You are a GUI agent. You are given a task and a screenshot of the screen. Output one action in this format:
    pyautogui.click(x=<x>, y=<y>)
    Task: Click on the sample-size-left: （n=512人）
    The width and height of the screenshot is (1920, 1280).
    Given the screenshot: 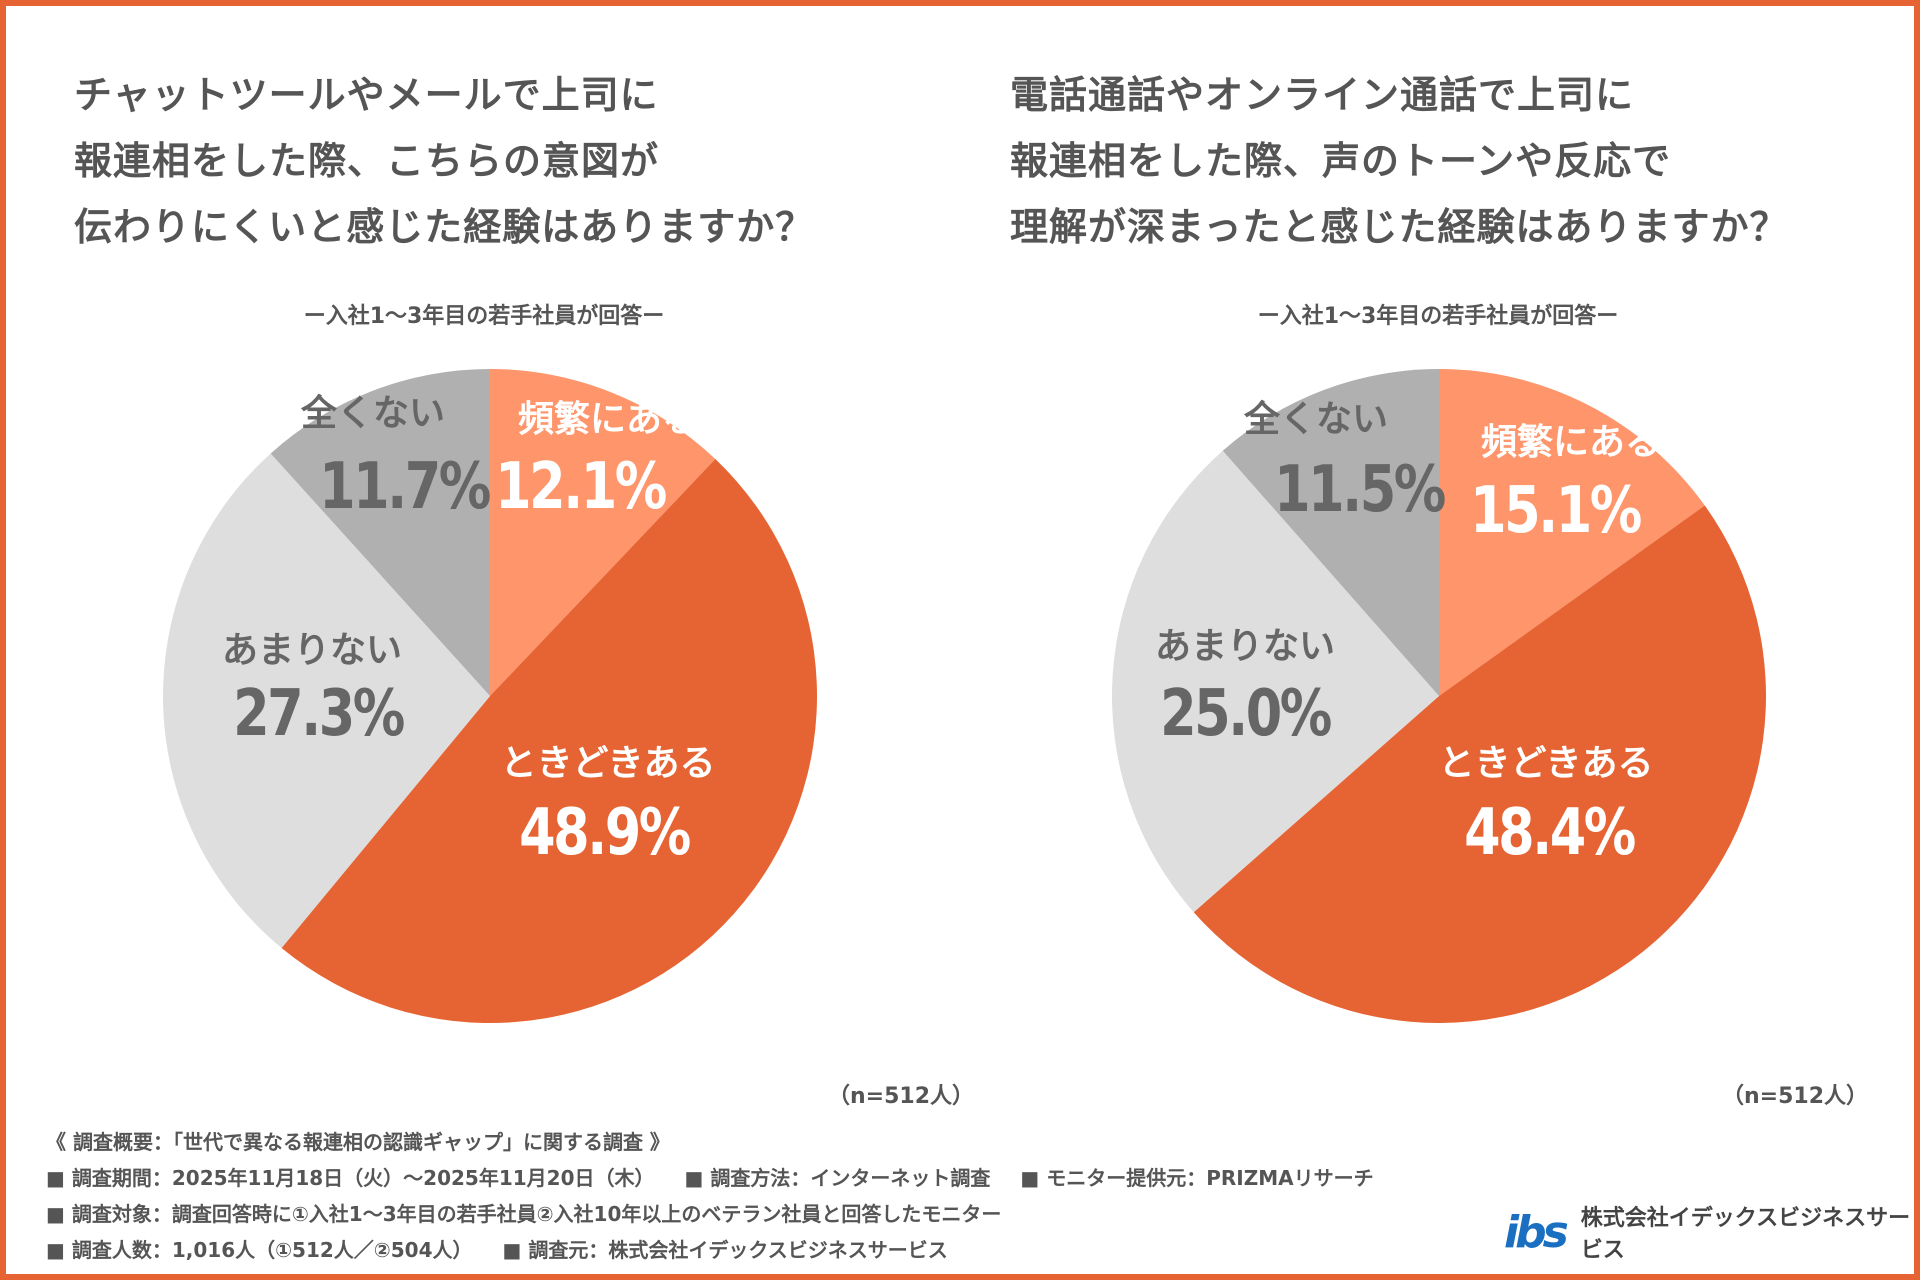 What is the action you would take?
    pyautogui.click(x=901, y=1096)
    